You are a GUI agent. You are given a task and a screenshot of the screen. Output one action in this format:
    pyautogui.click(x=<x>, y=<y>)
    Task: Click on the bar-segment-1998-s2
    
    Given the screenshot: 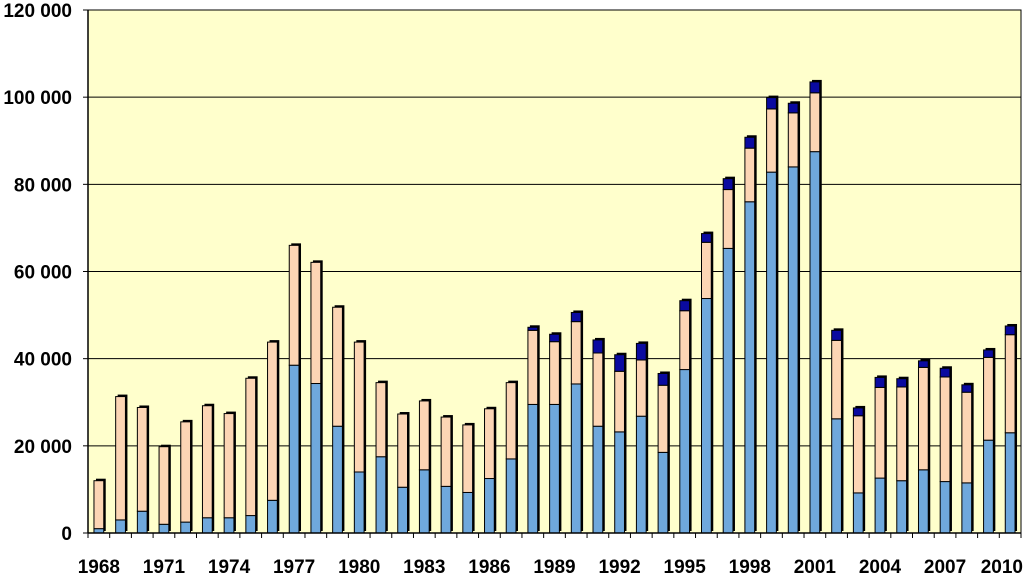 What is the action you would take?
    pyautogui.click(x=750, y=142)
    